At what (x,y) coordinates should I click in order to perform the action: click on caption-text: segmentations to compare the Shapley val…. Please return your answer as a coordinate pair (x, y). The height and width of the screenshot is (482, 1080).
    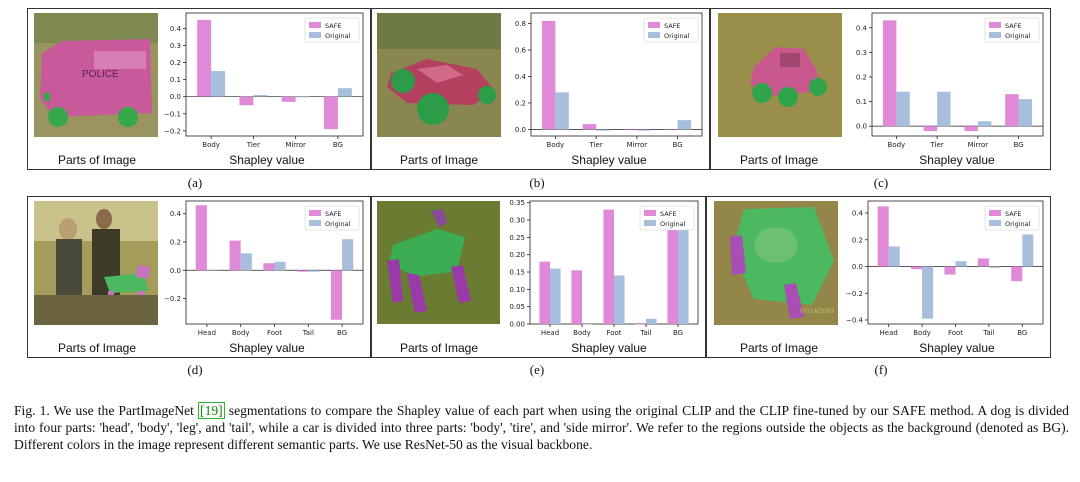
    Looking at the image, I should click on (541, 427).